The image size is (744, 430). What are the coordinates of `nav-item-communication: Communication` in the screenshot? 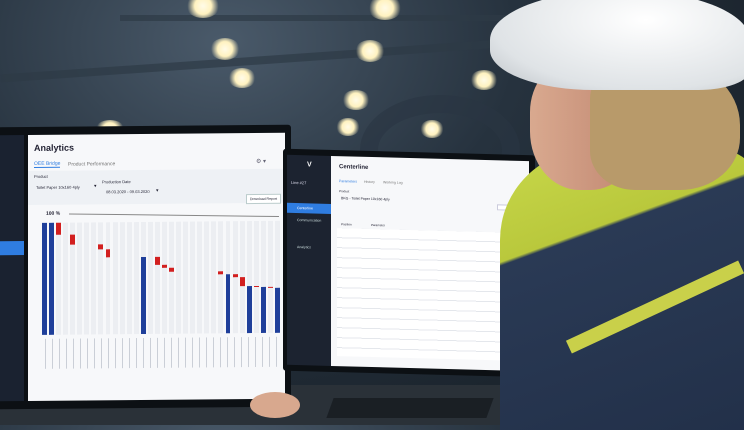 It's located at (309, 220).